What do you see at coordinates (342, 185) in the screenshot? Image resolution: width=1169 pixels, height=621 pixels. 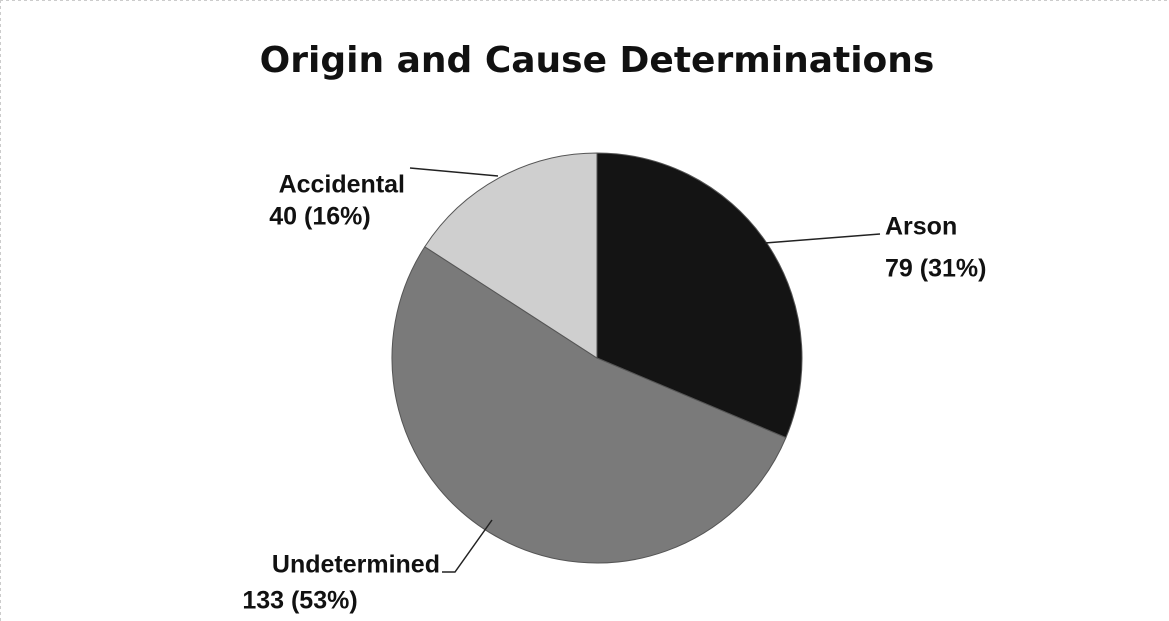 I see `slice-label: Accidental` at bounding box center [342, 185].